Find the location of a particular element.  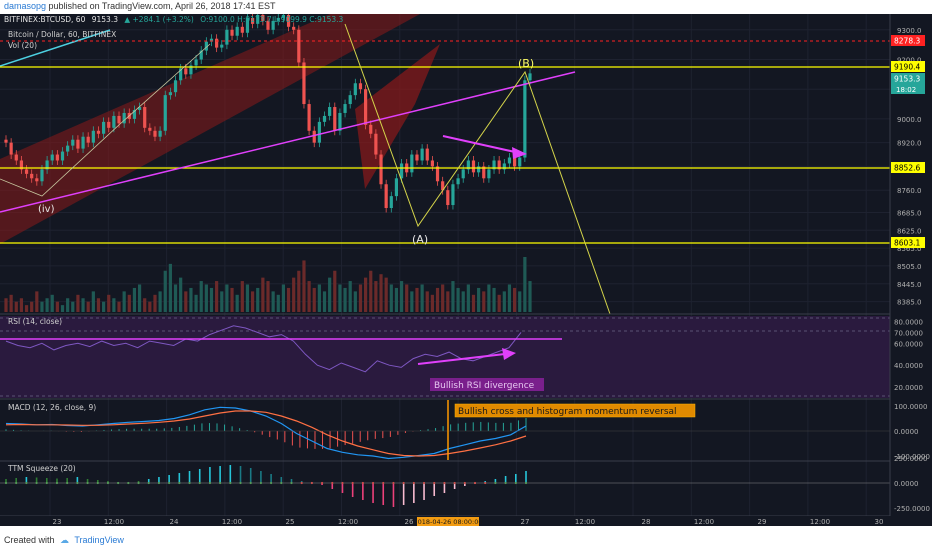

price-tick-label: 9200.0 is located at coordinates (909, 60).